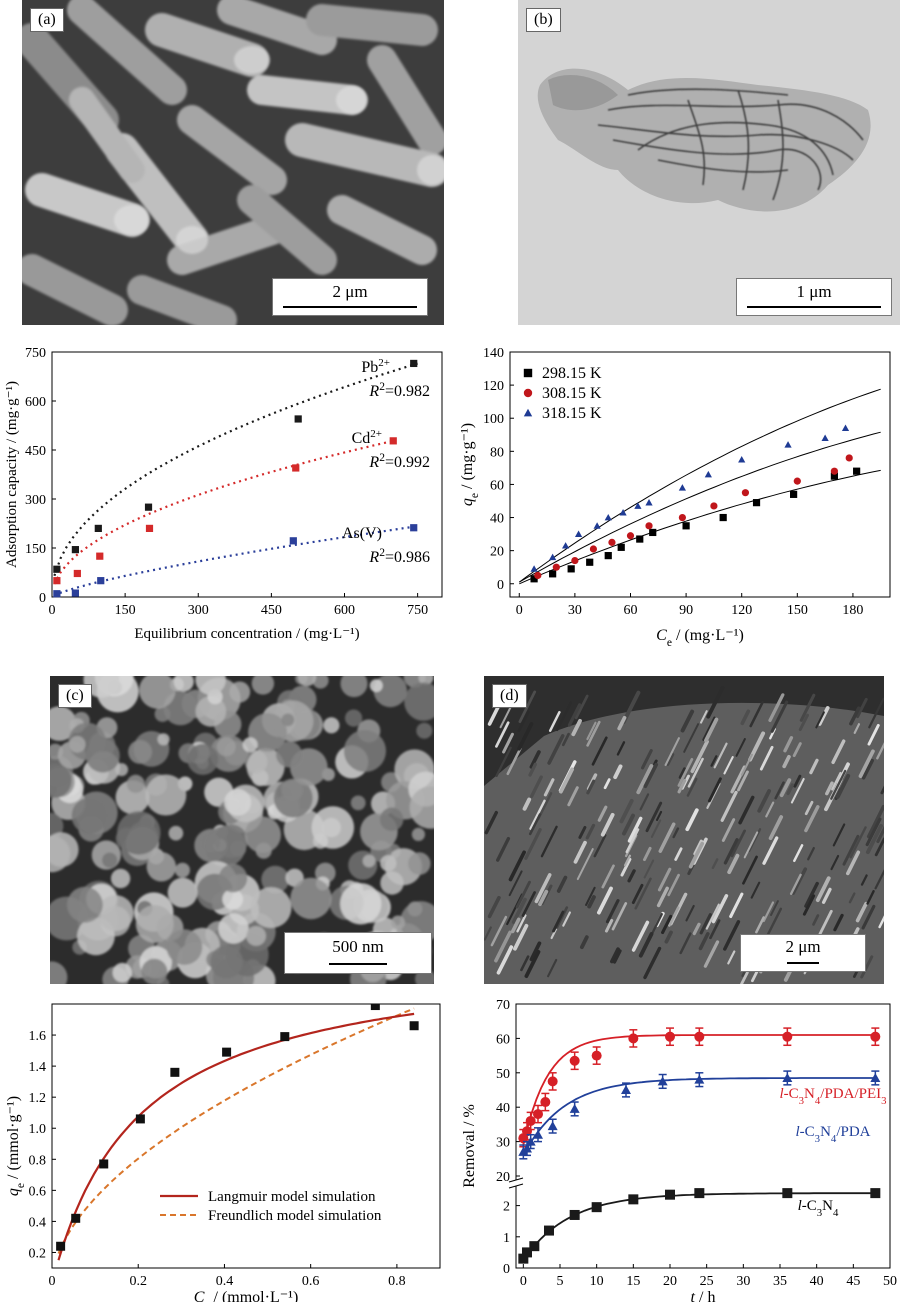 This screenshot has height=1302, width=900. Describe the element at coordinates (236, 1130) in the screenshot. I see `chart3-freundlich-curve` at that location.